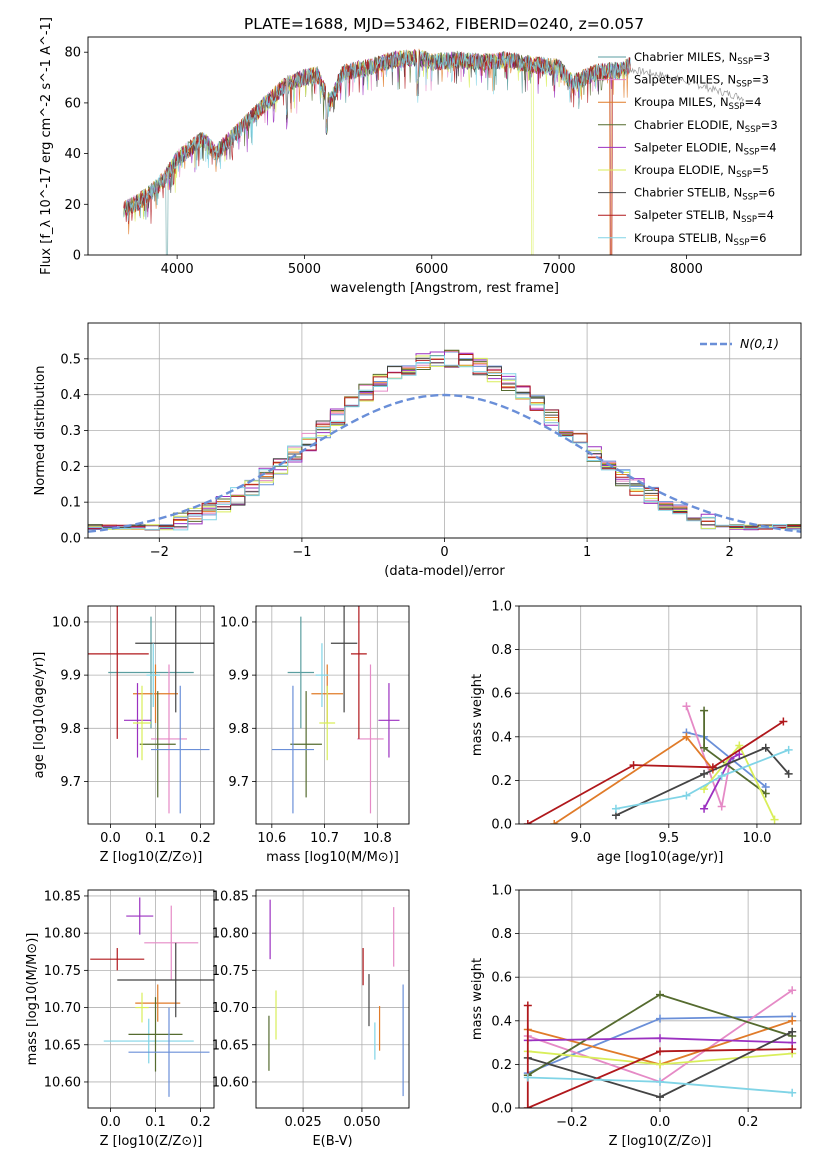 The height and width of the screenshot is (1170, 819). Describe the element at coordinates (70, 539) in the screenshot. I see `y-tick-label: 0.0` at that location.